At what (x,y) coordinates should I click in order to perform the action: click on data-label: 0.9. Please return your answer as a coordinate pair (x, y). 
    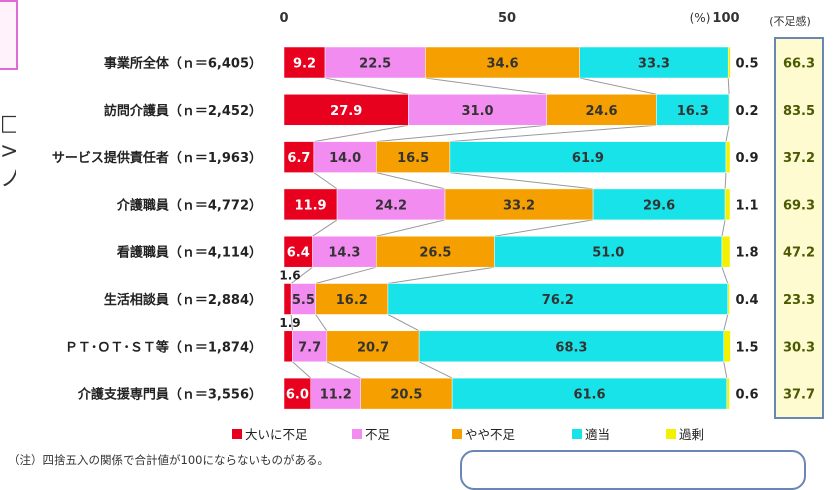
    Looking at the image, I should click on (746, 158).